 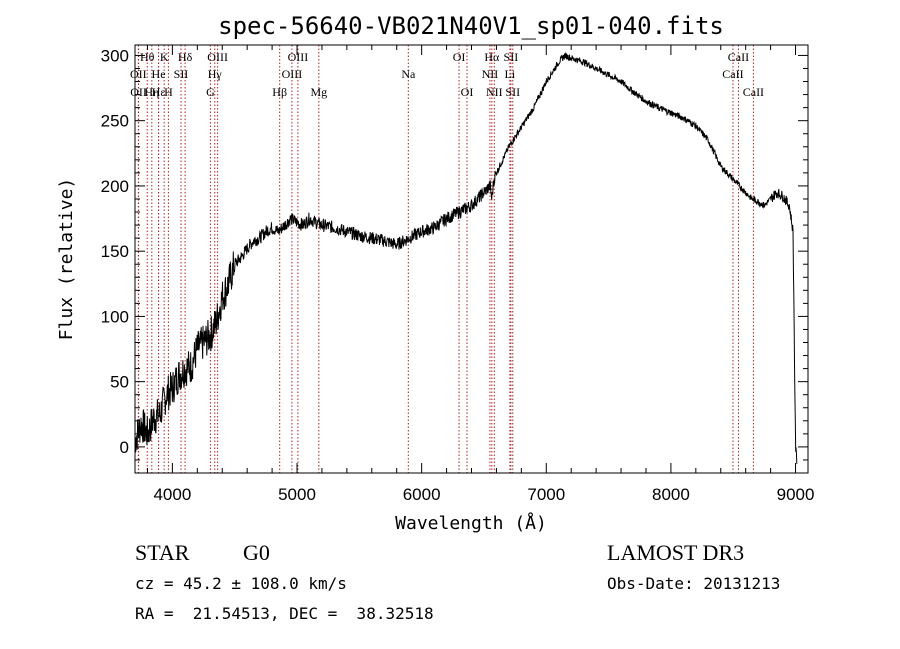 I want to click on line-label-11: Hγ, so click(x=215, y=74).